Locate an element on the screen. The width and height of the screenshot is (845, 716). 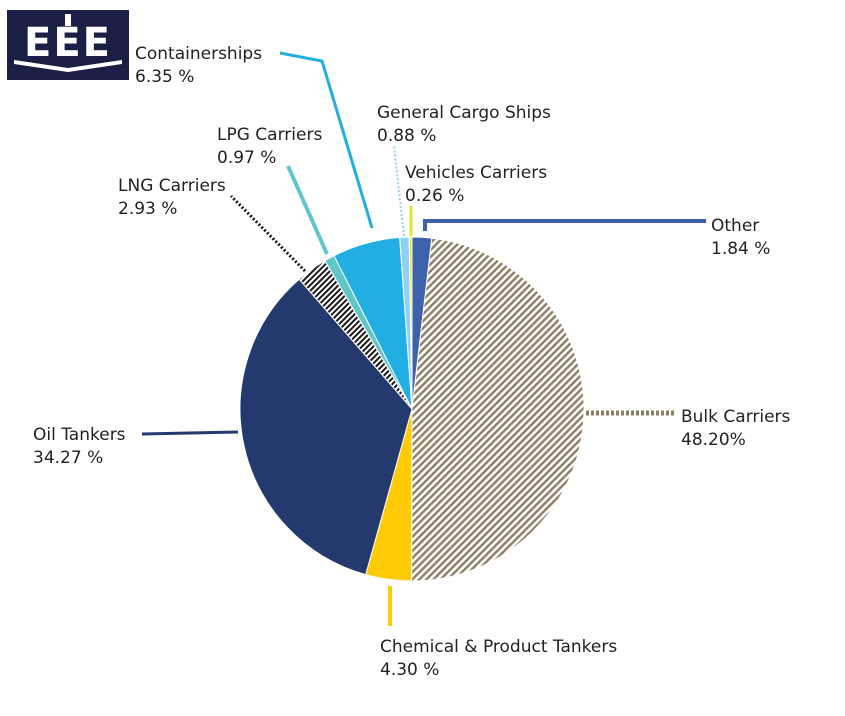
label-general-cargo-name: General Cargo Ships is located at coordinates (464, 113).